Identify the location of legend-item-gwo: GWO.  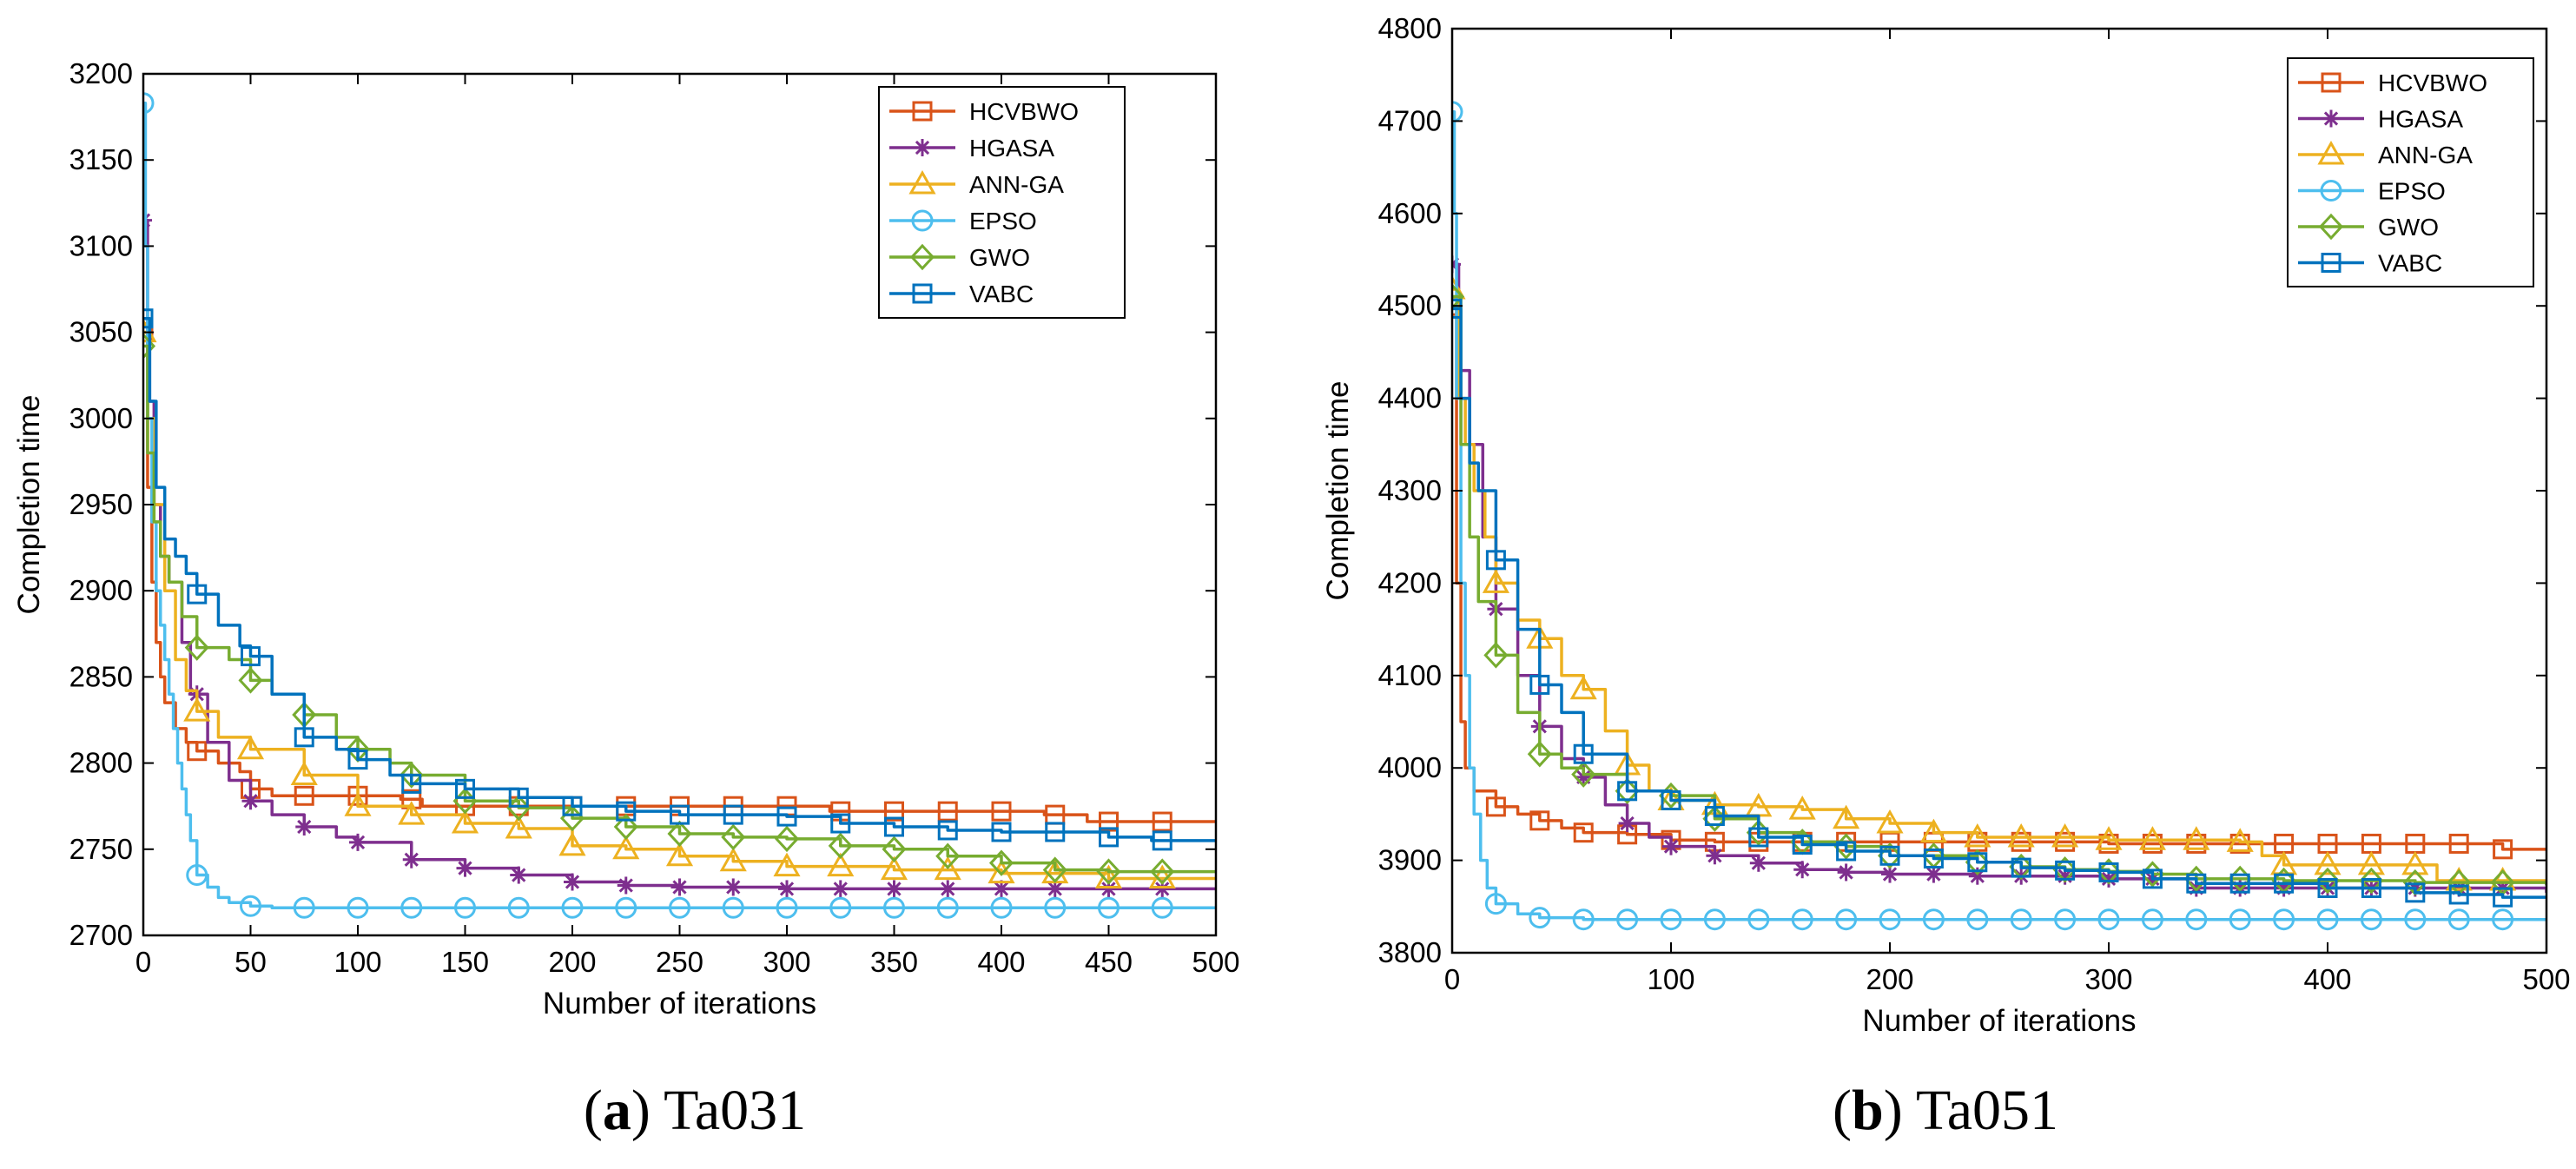
(2368, 227).